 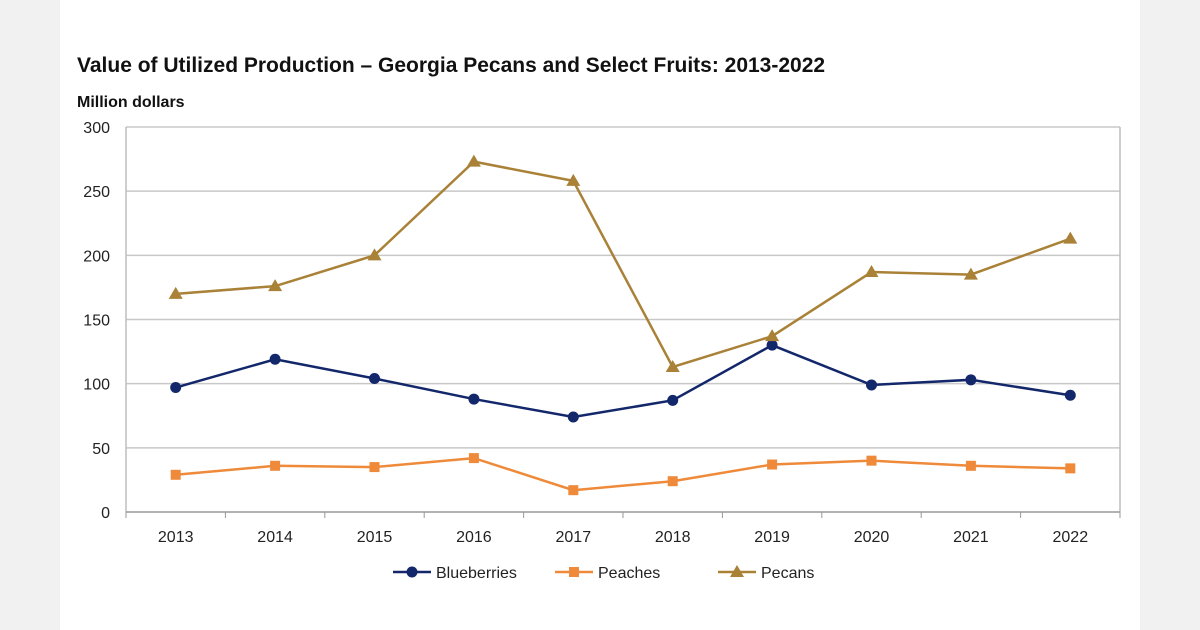 What do you see at coordinates (673, 537) in the screenshot?
I see `x-tick-label: 2018` at bounding box center [673, 537].